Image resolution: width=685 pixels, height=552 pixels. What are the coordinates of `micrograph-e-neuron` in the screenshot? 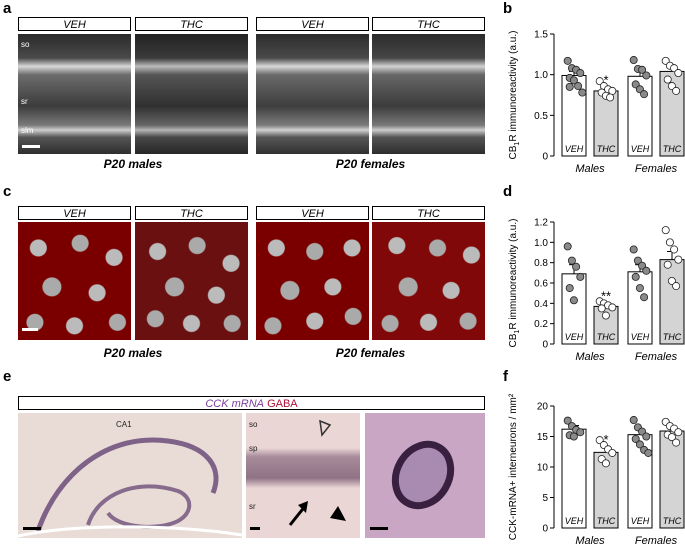 It's located at (425, 475).